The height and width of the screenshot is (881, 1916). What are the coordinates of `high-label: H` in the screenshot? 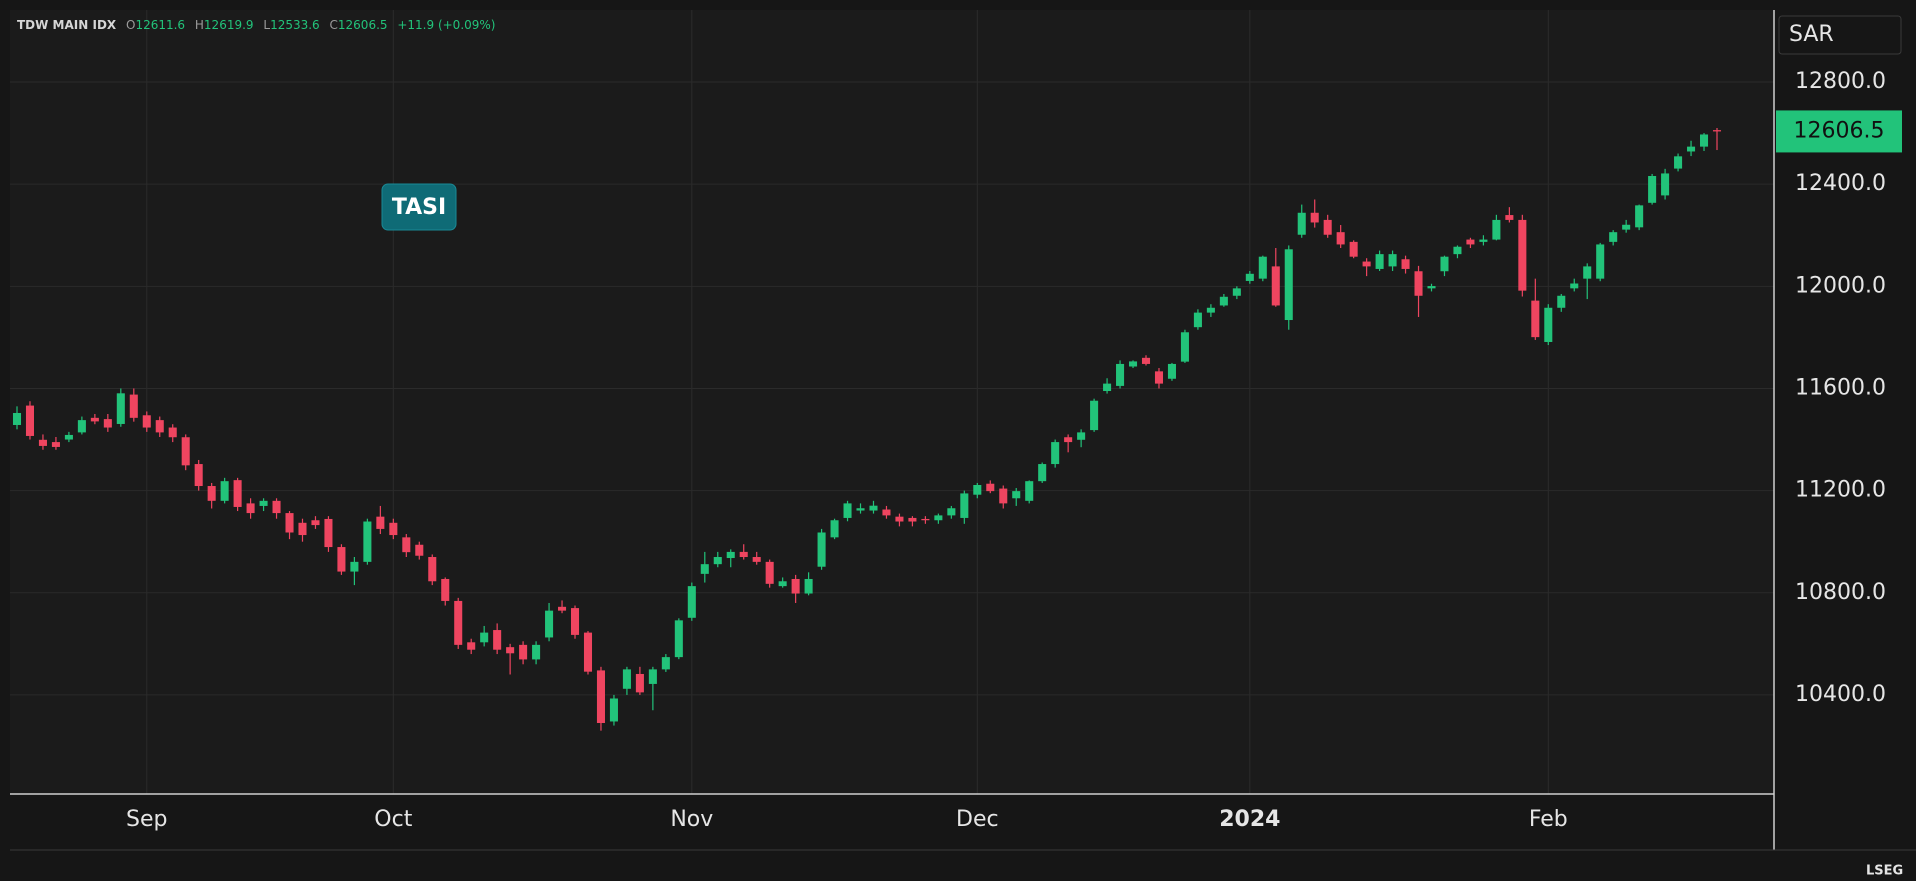 It's located at (199, 25).